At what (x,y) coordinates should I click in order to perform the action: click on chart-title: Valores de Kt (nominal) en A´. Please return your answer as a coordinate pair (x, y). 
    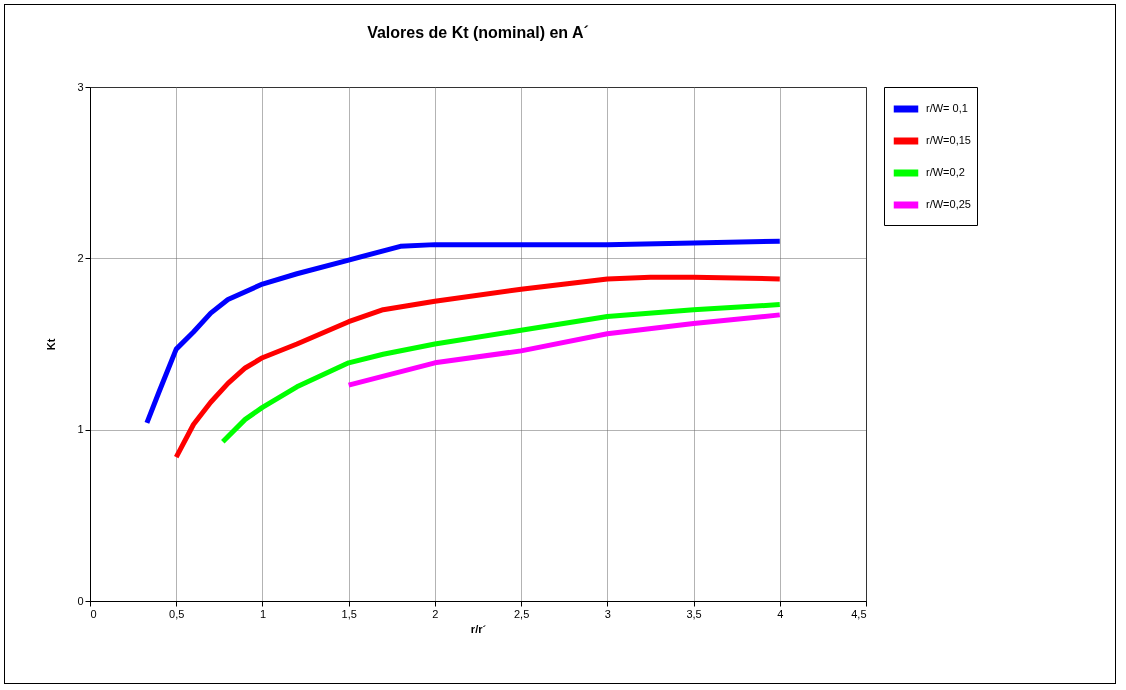
    Looking at the image, I should click on (478, 32).